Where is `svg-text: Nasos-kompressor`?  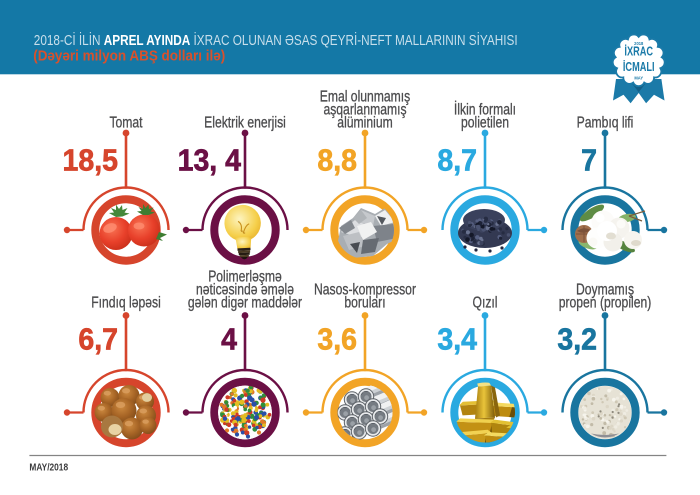 svg-text: Nasos-kompressor is located at coordinates (365, 290).